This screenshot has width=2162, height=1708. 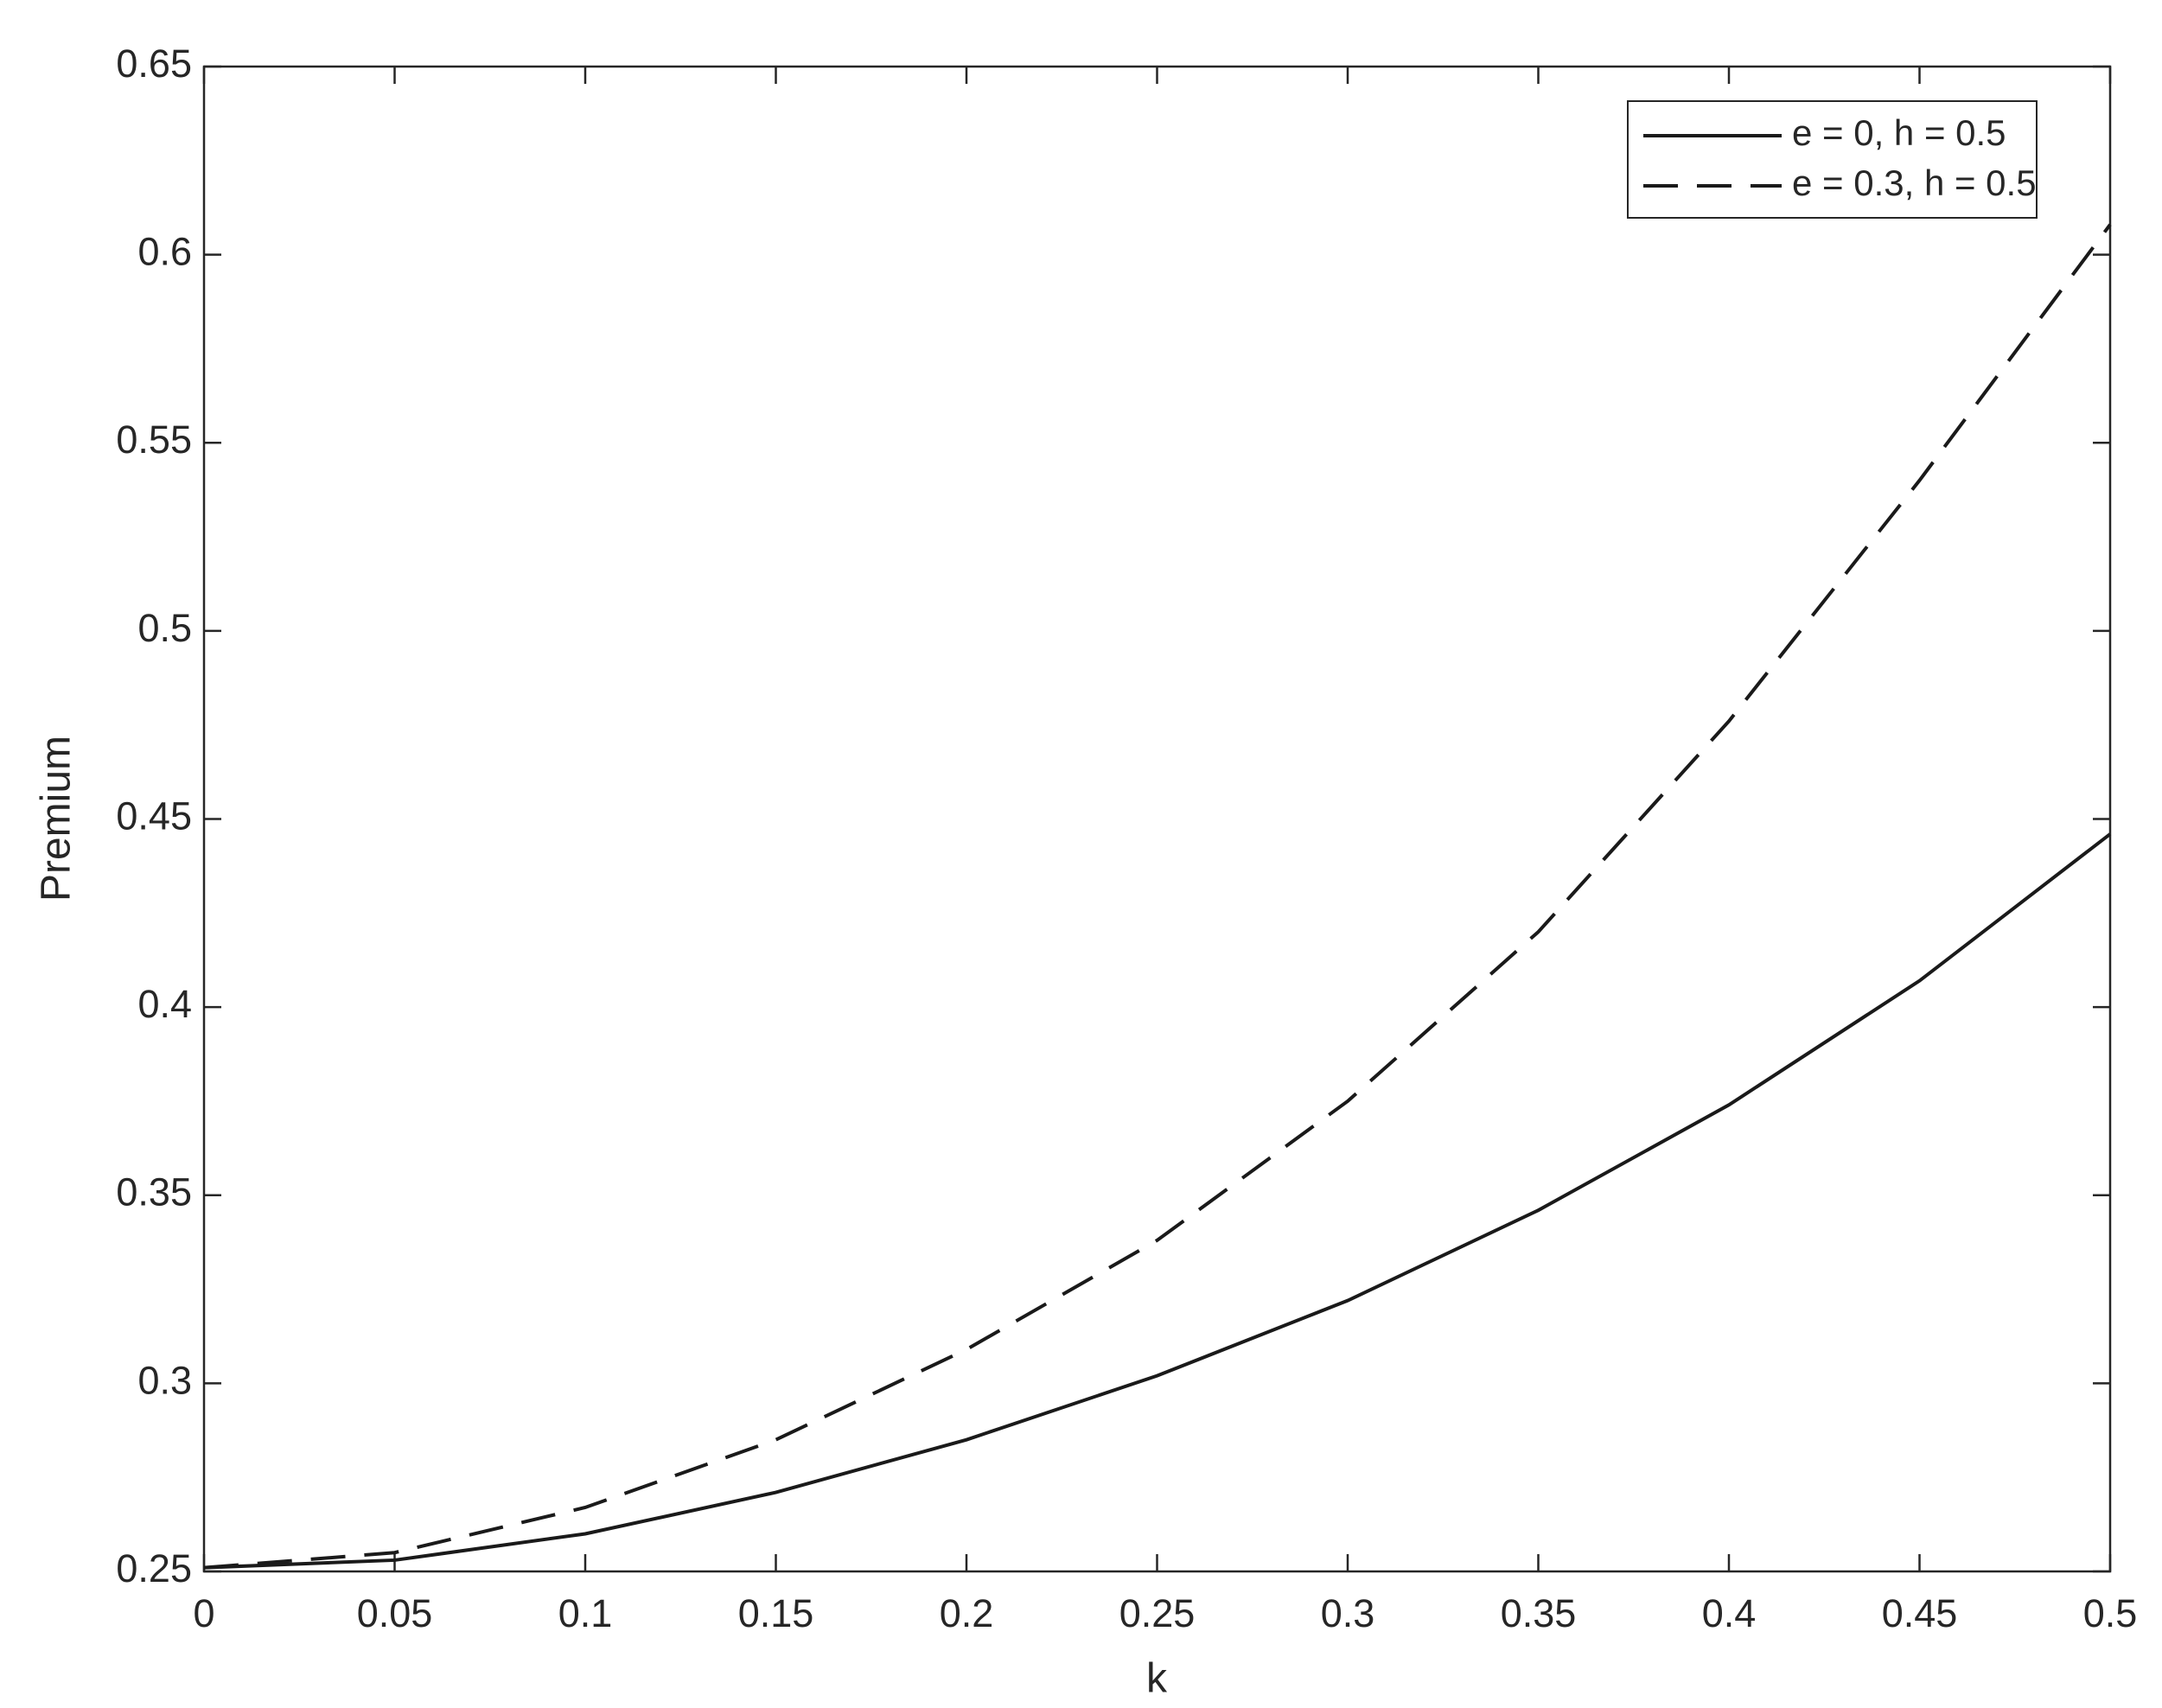 What do you see at coordinates (57, 819) in the screenshot?
I see `y-axis-label: Premium` at bounding box center [57, 819].